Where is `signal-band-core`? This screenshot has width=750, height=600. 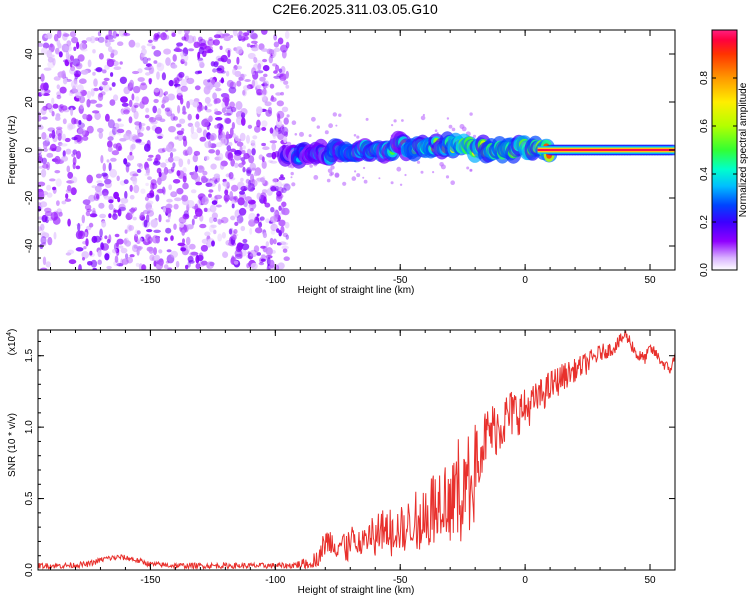 signal-band-core is located at coordinates (606, 150).